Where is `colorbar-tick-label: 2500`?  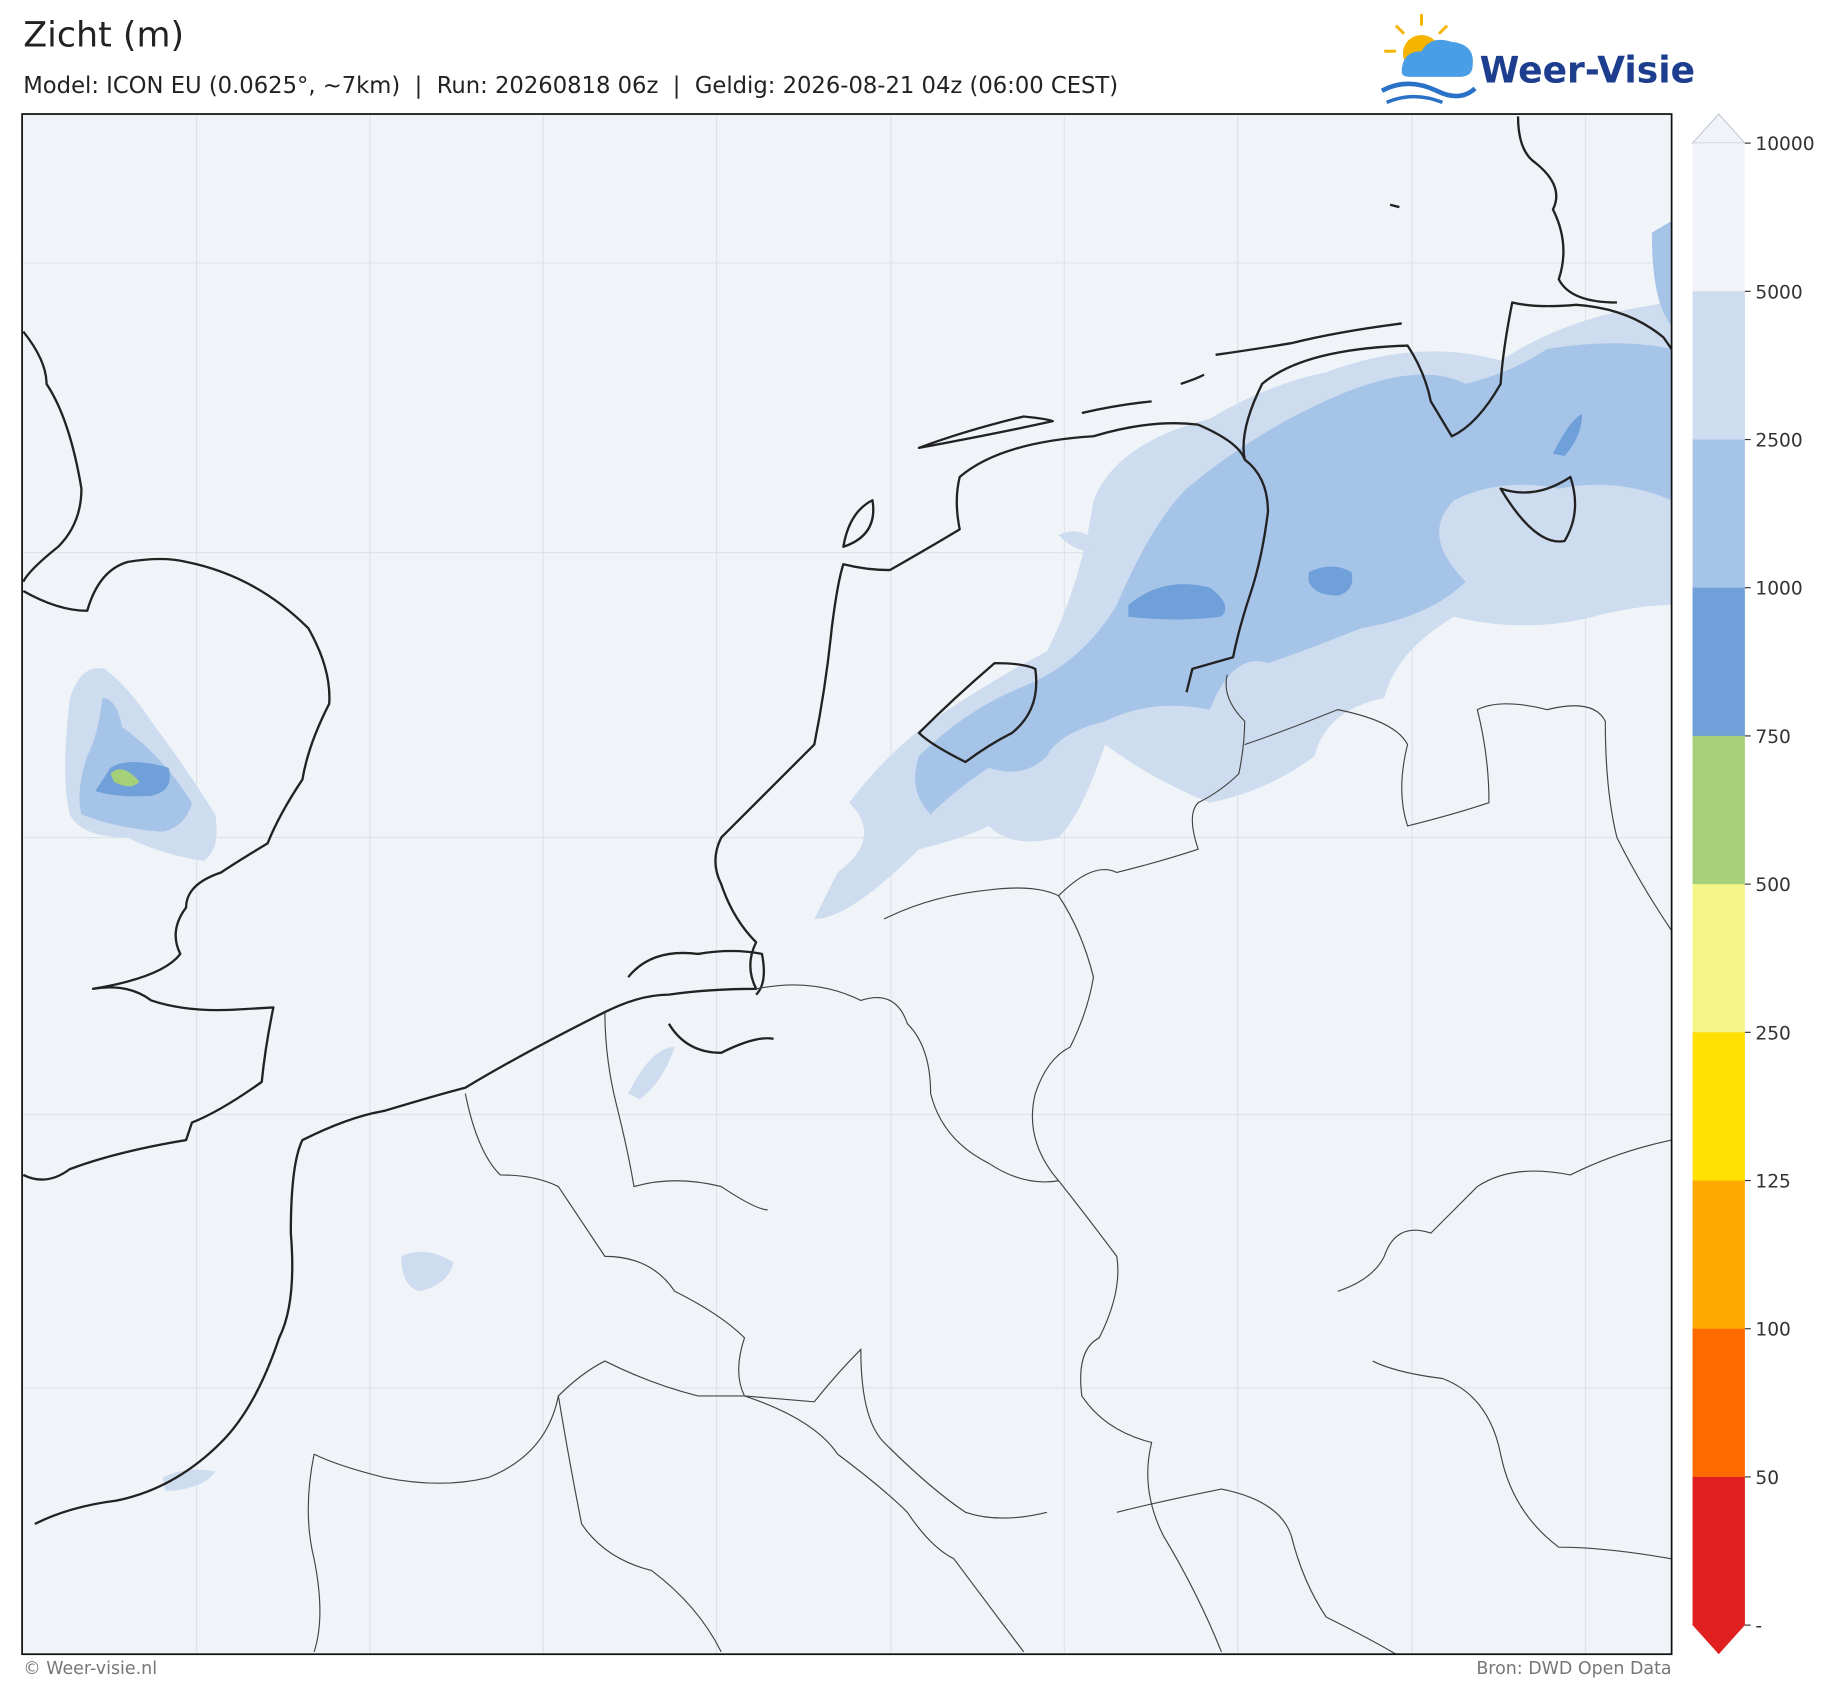
colorbar-tick-label: 2500 is located at coordinates (1778, 441).